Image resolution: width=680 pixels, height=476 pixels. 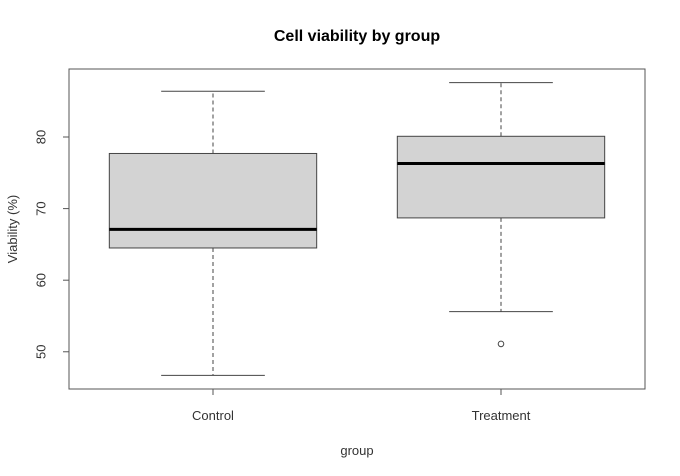 I want to click on y-tick-label: 60, so click(x=41, y=280).